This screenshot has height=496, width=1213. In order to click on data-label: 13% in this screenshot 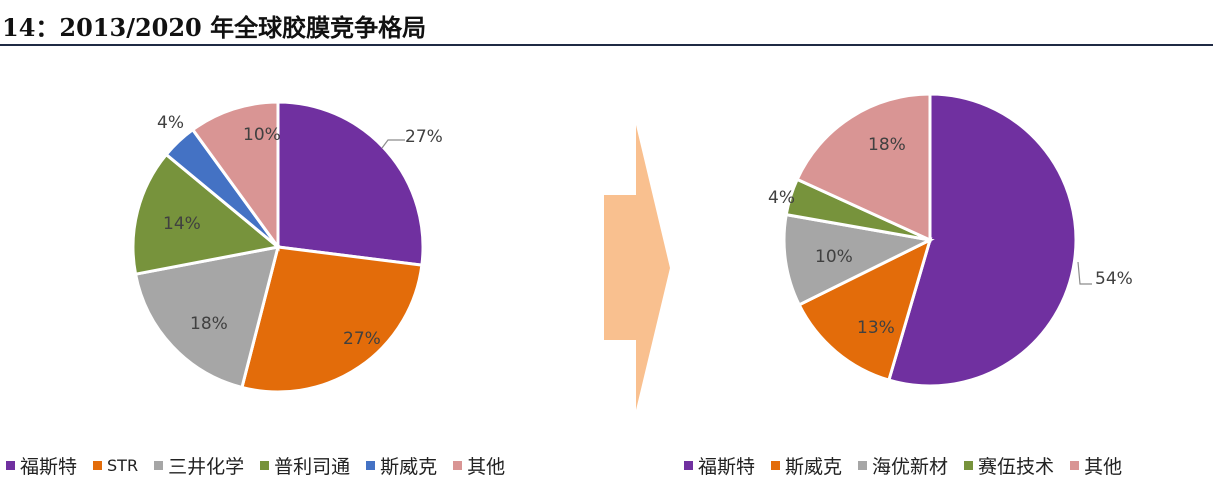, I will do `click(876, 328)`.